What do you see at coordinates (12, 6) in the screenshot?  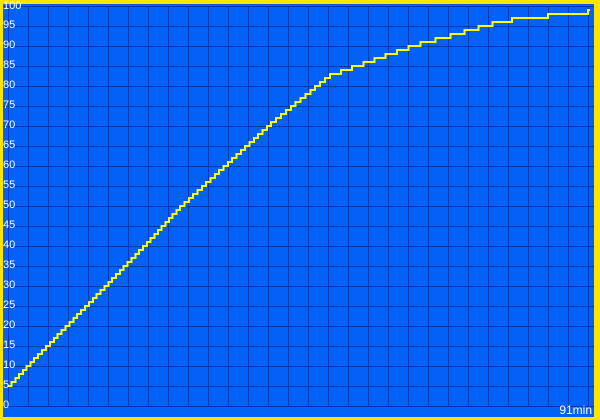 I see `y-axis-tick-label: 100` at bounding box center [12, 6].